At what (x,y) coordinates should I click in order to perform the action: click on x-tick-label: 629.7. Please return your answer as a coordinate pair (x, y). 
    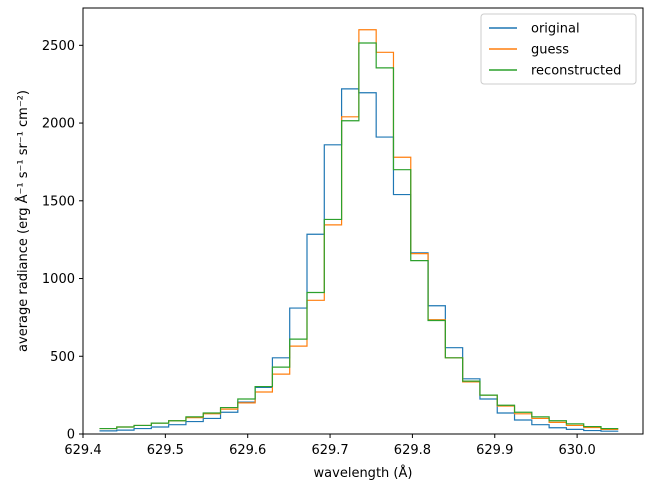
    Looking at the image, I should click on (329, 450).